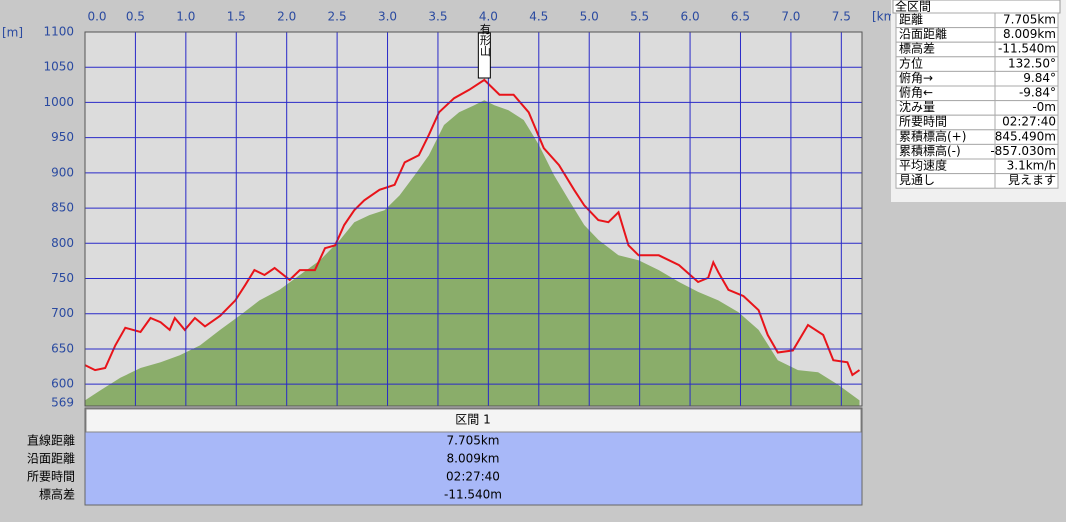 Image resolution: width=1066 pixels, height=522 pixels. What do you see at coordinates (841, 17) in the screenshot?
I see `x-tick-label: 7.5` at bounding box center [841, 17].